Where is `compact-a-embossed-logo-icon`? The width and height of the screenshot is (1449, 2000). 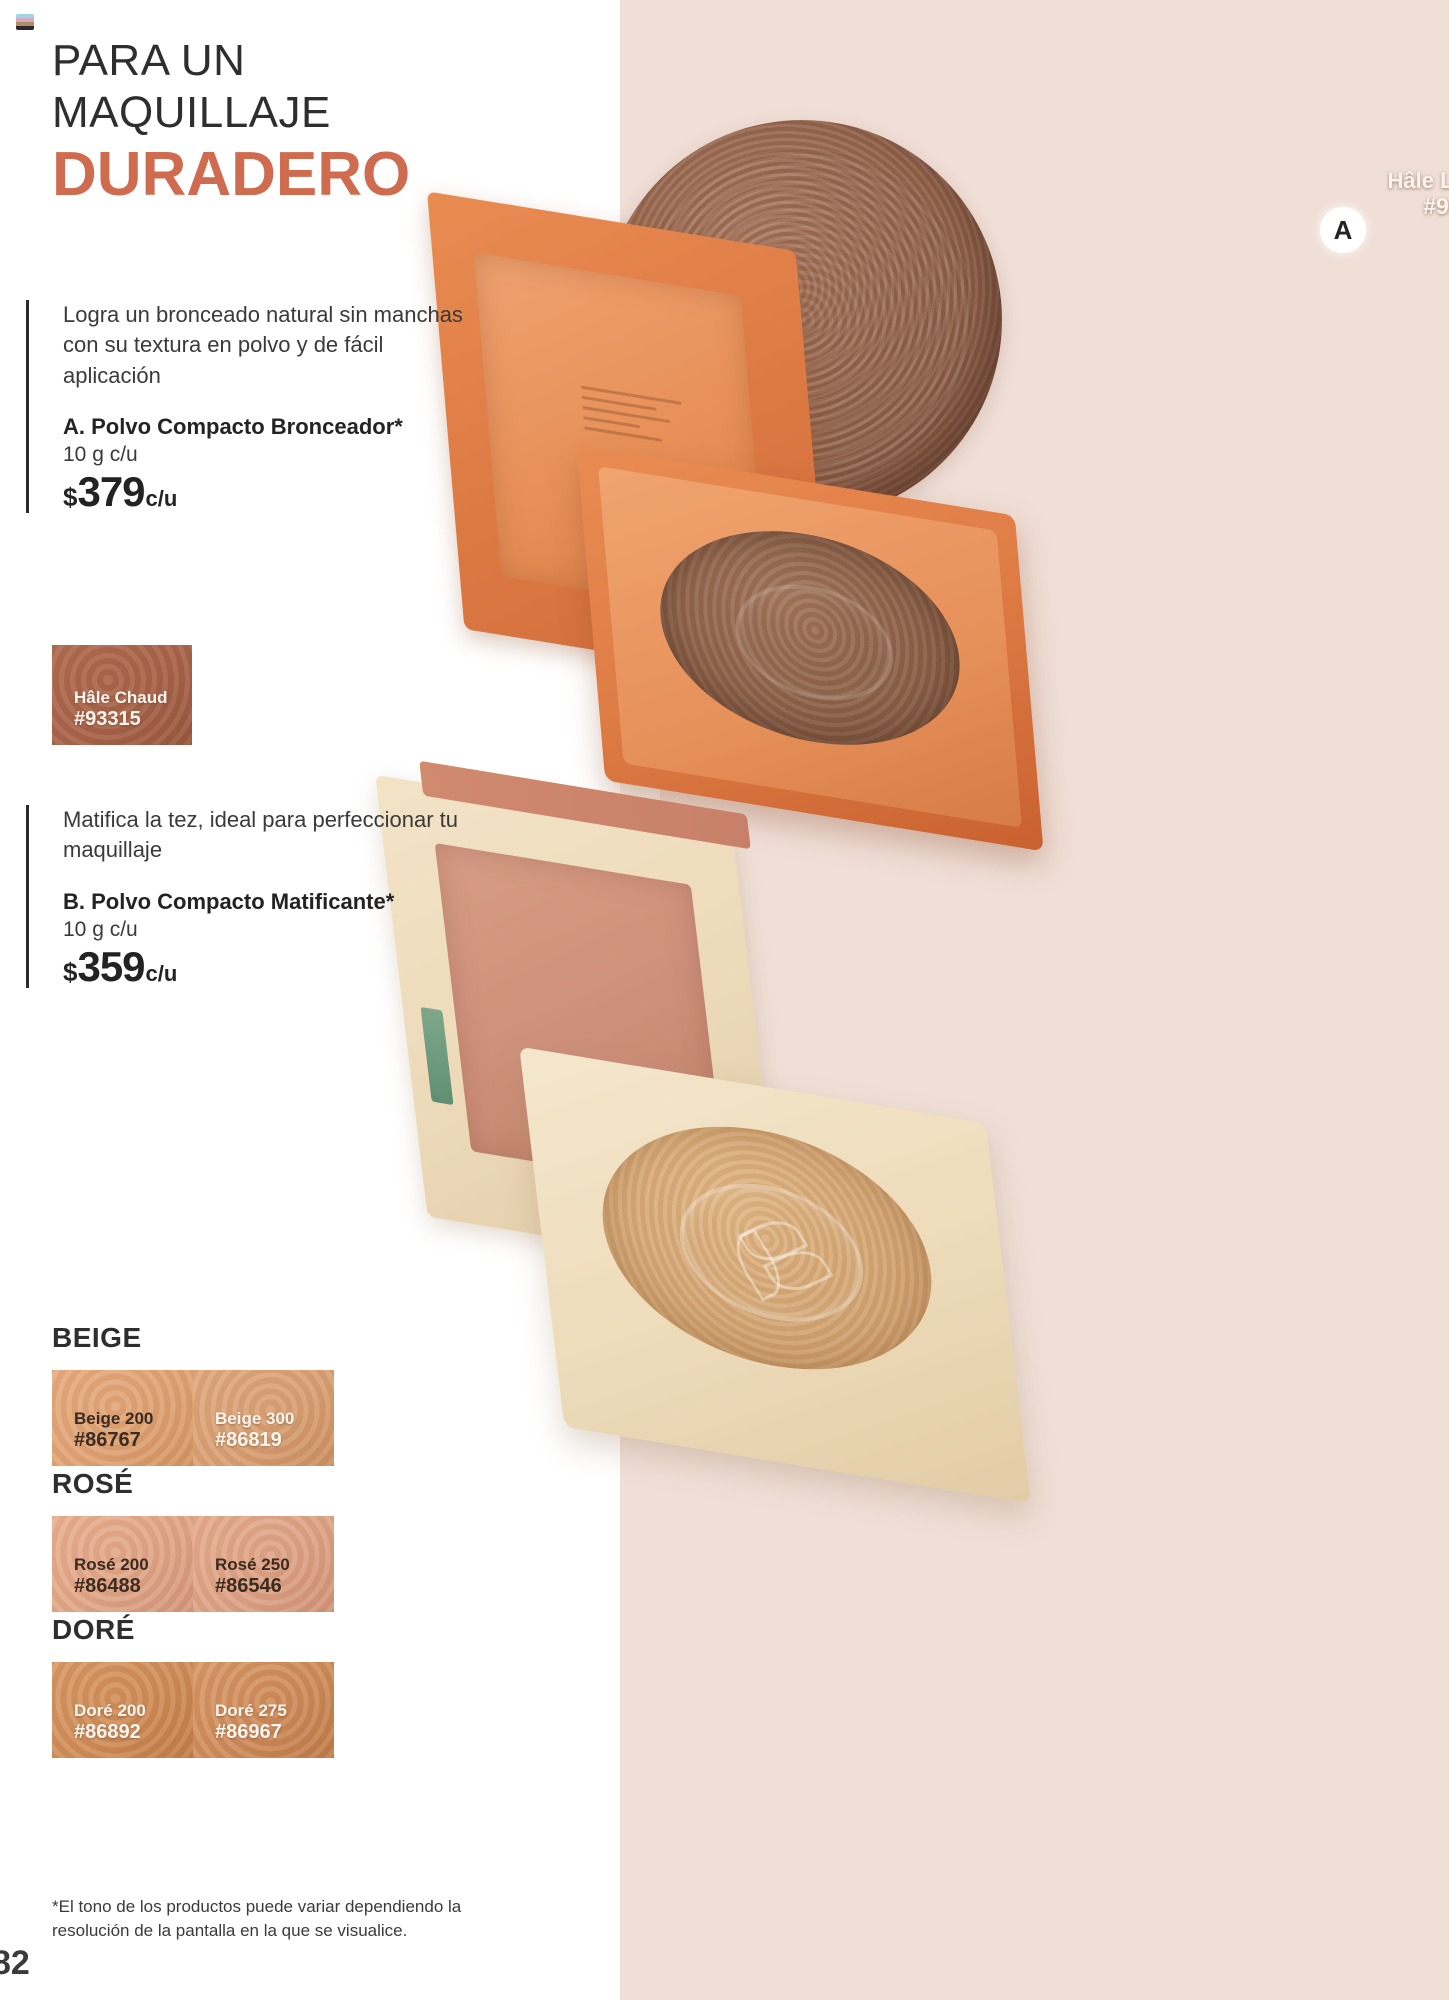 compact-a-embossed-logo-icon is located at coordinates (814, 642).